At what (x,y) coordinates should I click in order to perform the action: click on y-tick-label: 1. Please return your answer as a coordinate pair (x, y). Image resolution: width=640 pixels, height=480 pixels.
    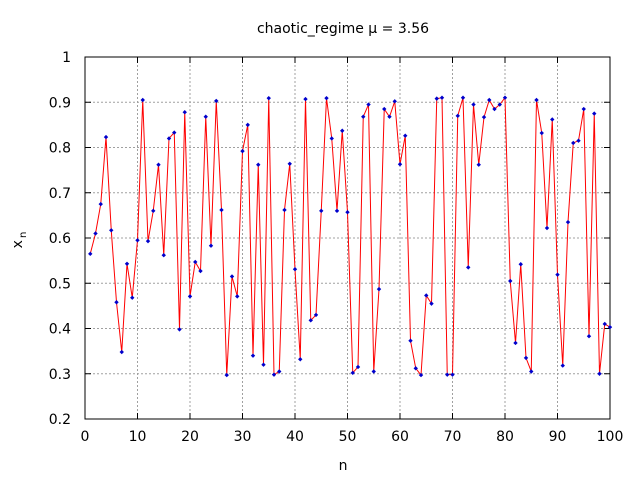
    Looking at the image, I should click on (66, 58).